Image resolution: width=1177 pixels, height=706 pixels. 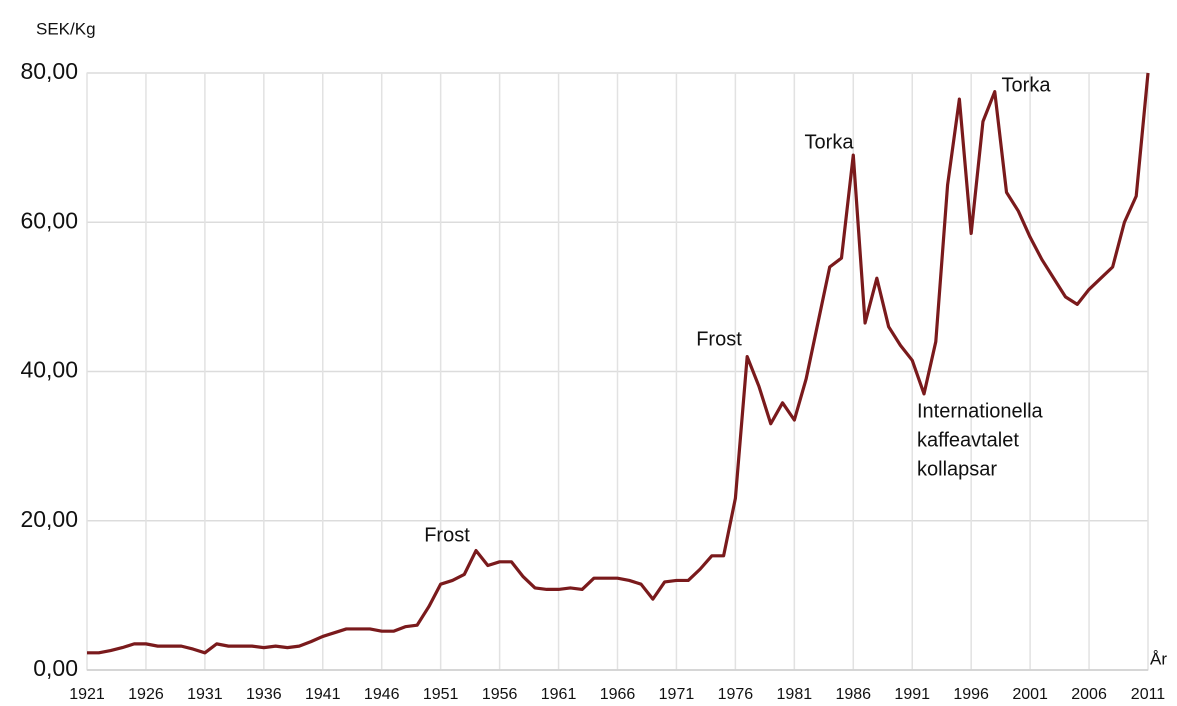 I want to click on y-tick-label: 20,00, so click(x=49, y=519).